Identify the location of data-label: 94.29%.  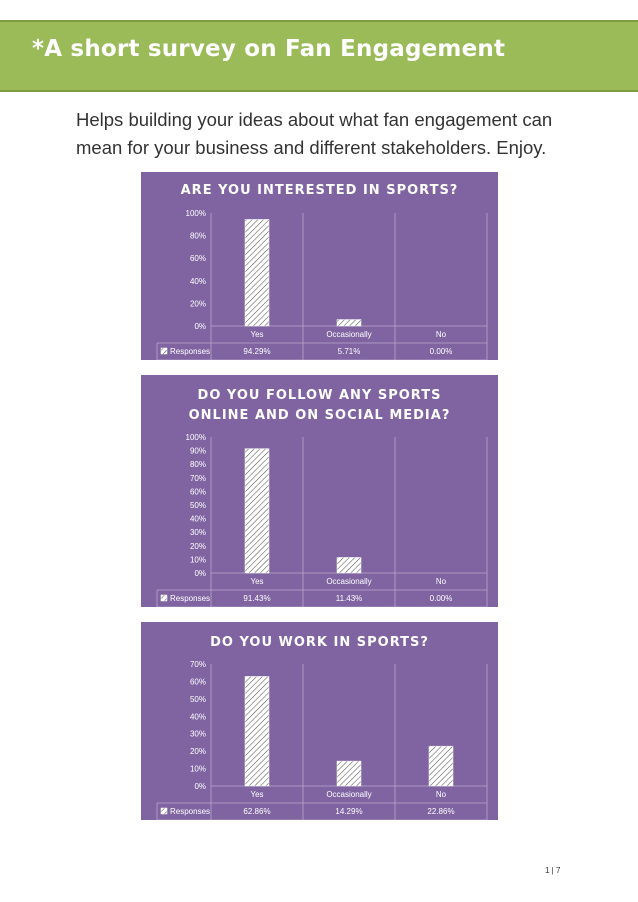
(256, 351).